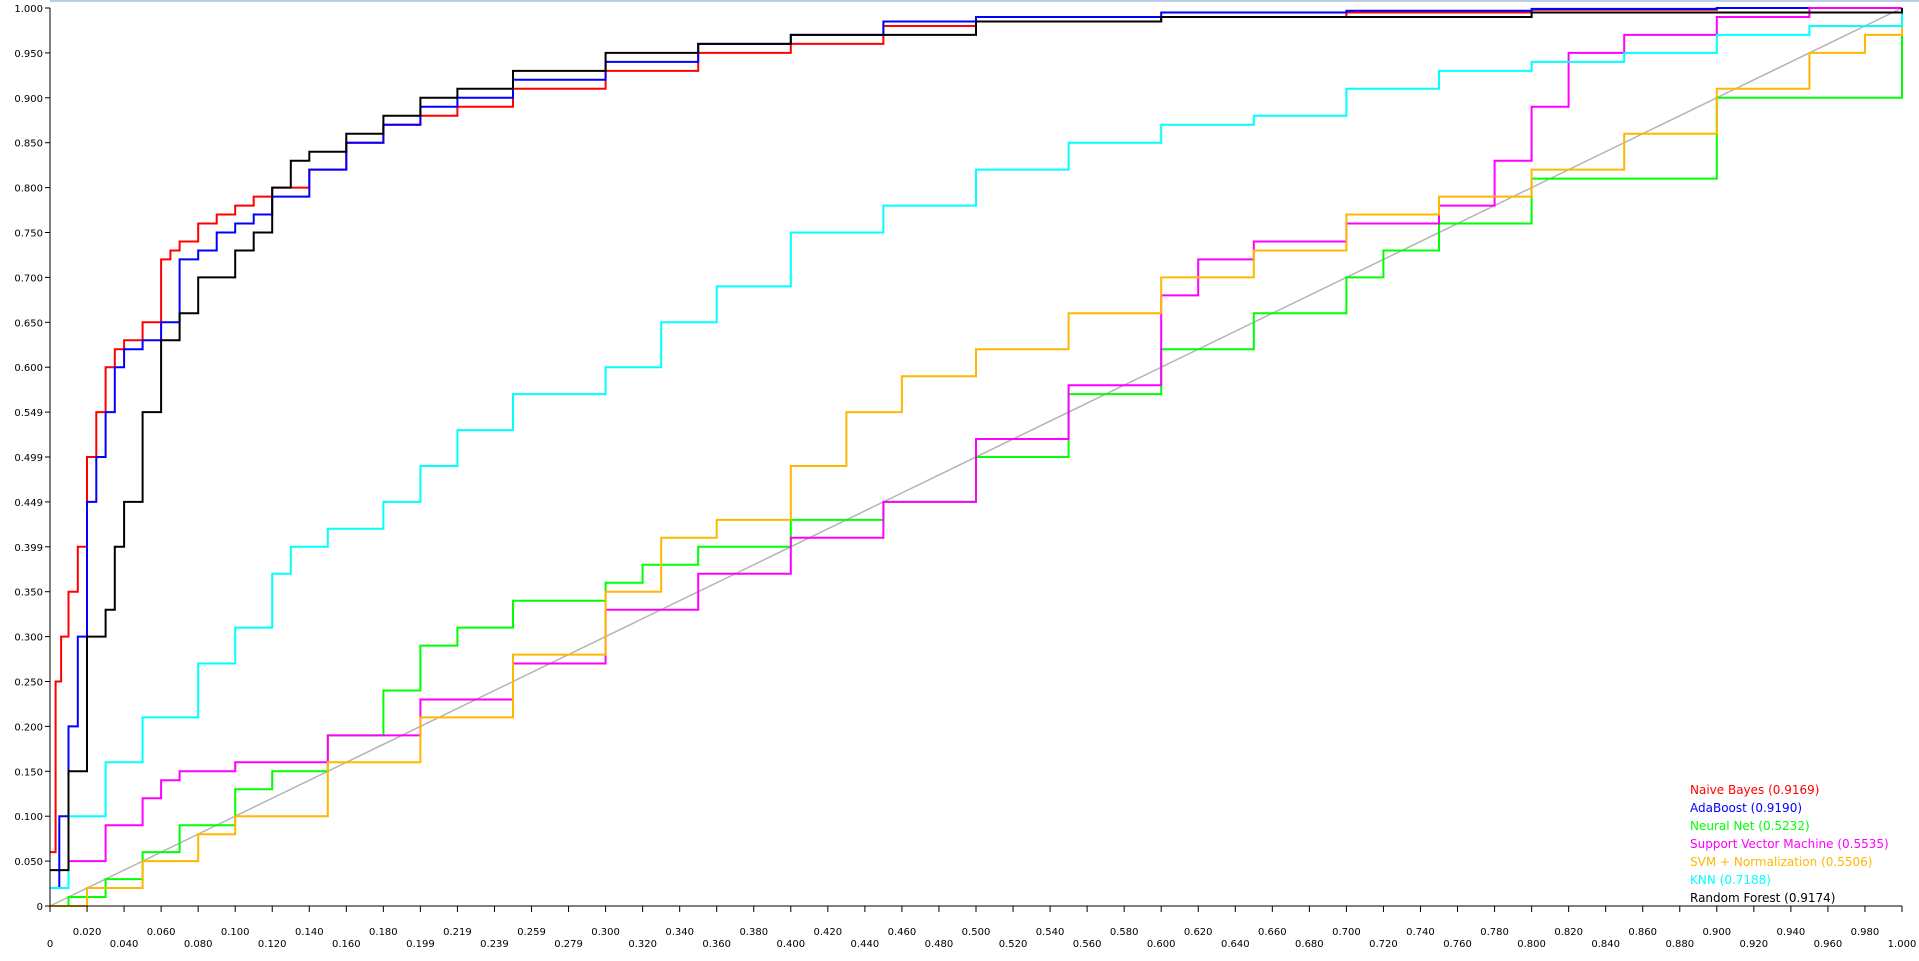 The image size is (1919, 961). What do you see at coordinates (1531, 944) in the screenshot?
I see `x-tick-label: 0.800` at bounding box center [1531, 944].